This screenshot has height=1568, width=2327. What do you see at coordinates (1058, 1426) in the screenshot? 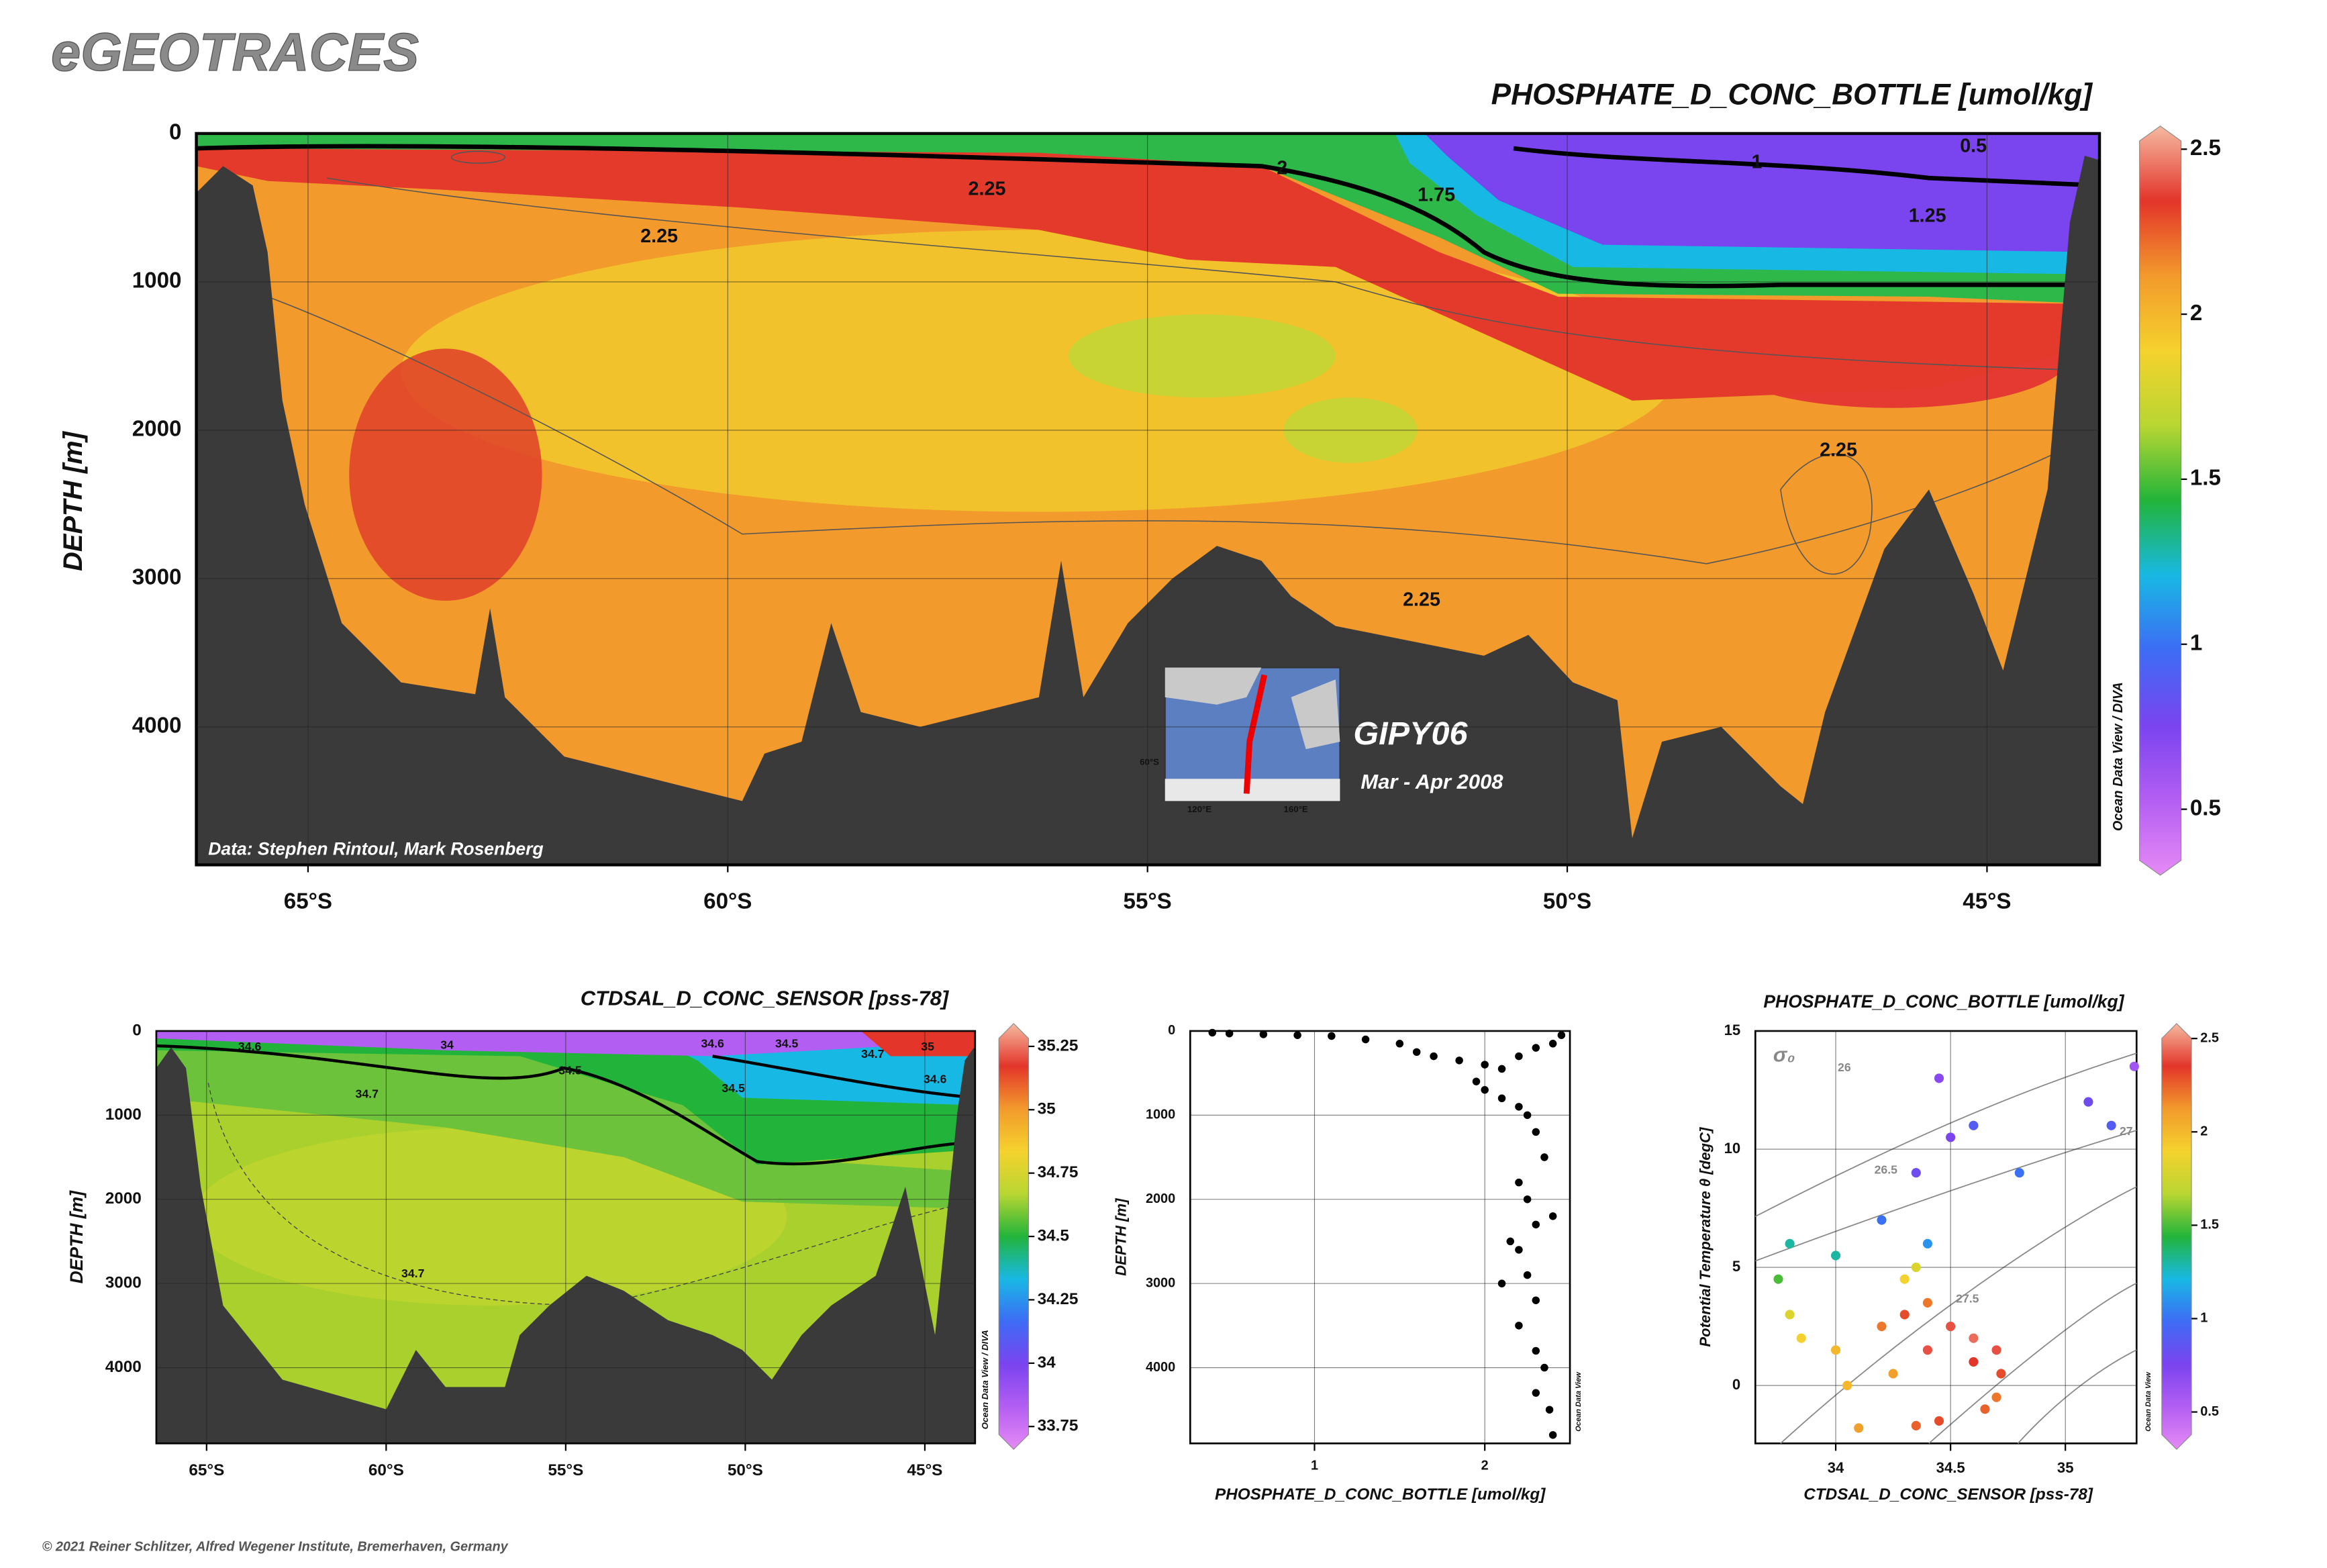
I see `colorbar-tick-label: 33.75` at bounding box center [1058, 1426].